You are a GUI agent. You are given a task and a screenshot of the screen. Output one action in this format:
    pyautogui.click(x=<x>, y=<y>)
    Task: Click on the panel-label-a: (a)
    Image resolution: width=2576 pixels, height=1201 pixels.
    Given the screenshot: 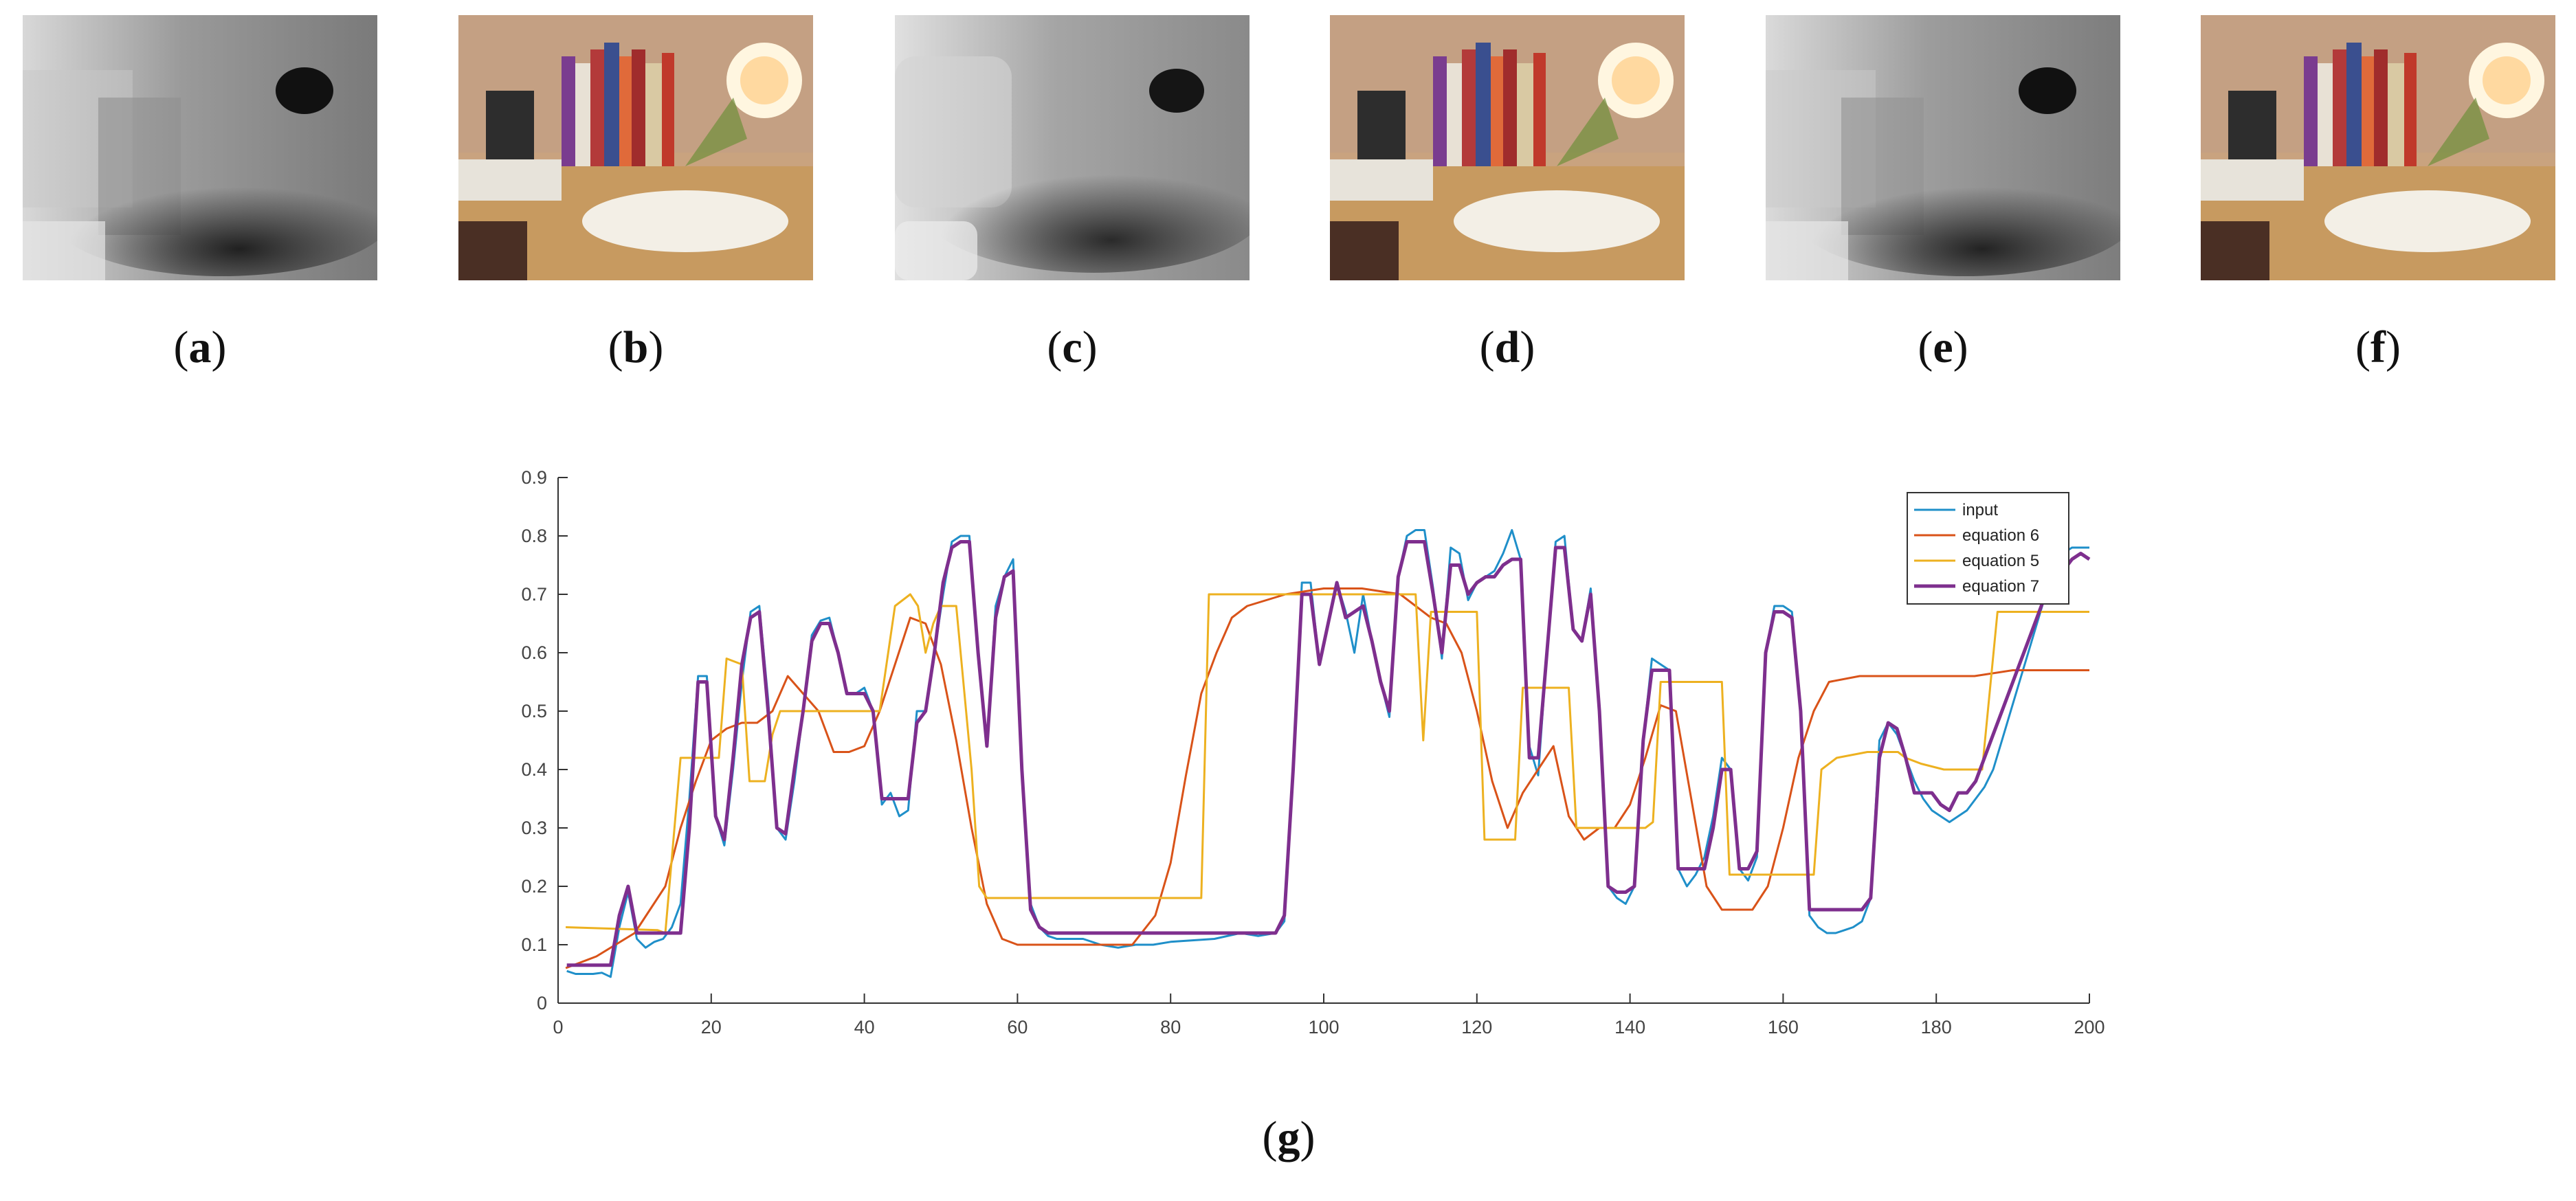 What is the action you would take?
    pyautogui.click(x=200, y=347)
    